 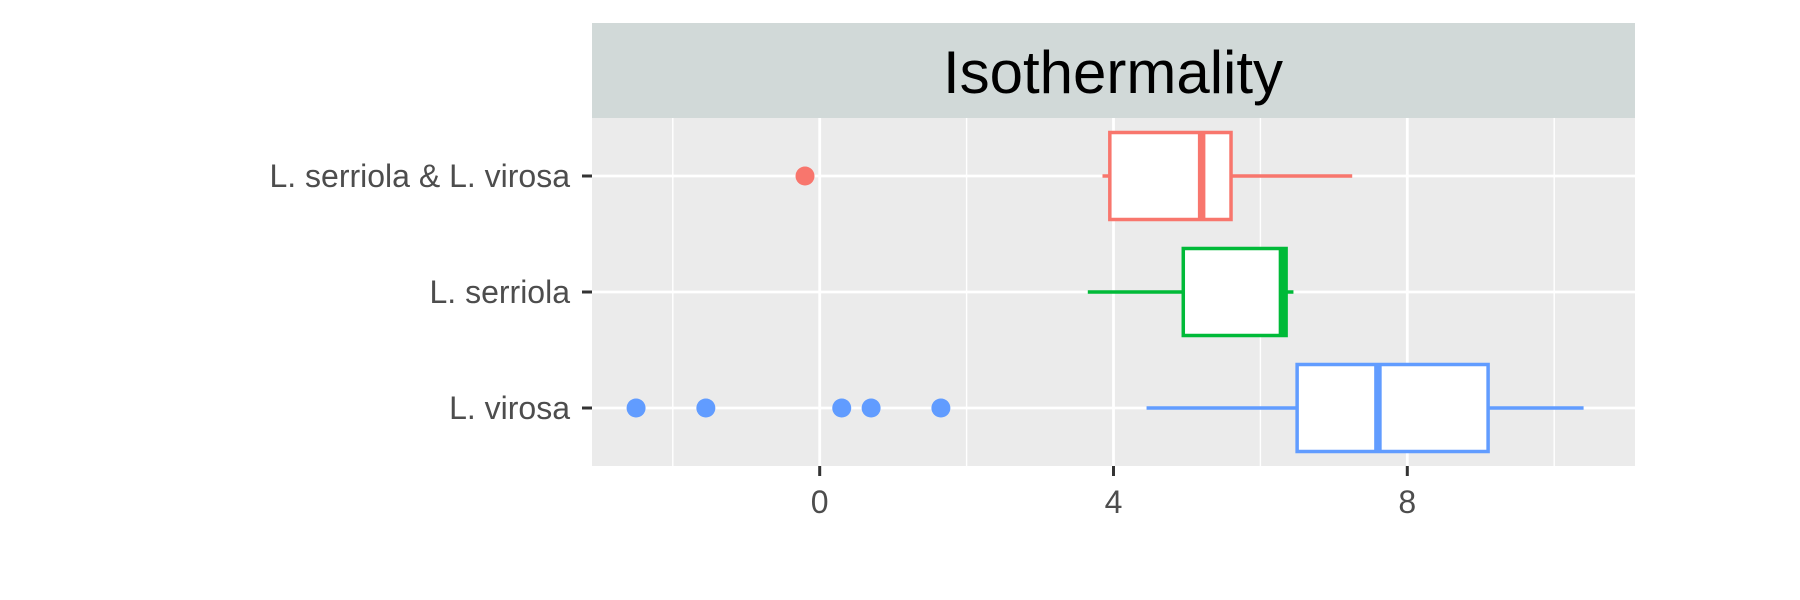 What do you see at coordinates (820, 502) in the screenshot?
I see `x-tick-label: 0` at bounding box center [820, 502].